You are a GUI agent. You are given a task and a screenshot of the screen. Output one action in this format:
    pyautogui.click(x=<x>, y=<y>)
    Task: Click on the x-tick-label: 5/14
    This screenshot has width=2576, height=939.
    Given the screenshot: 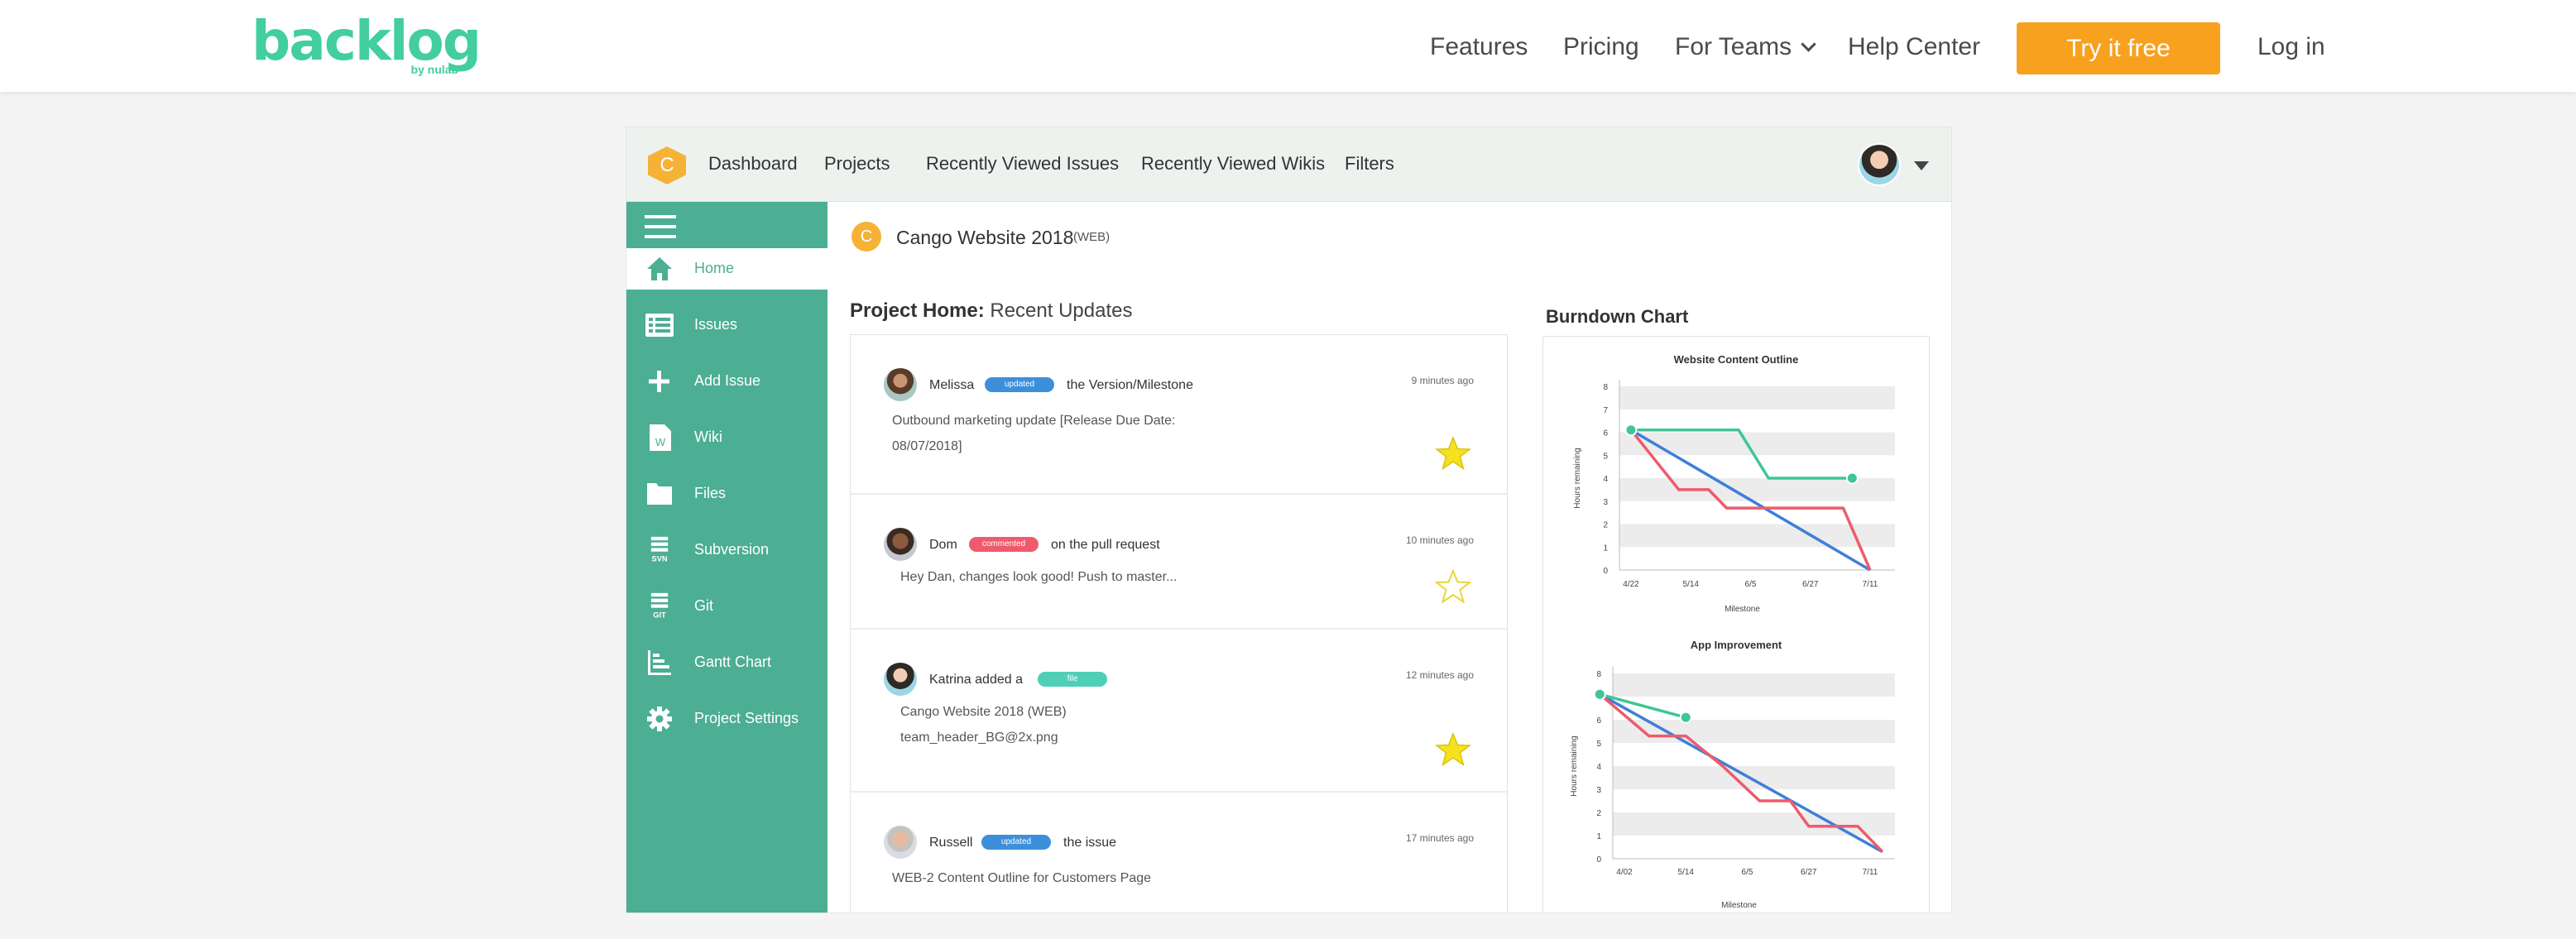 What is the action you would take?
    pyautogui.click(x=1692, y=584)
    